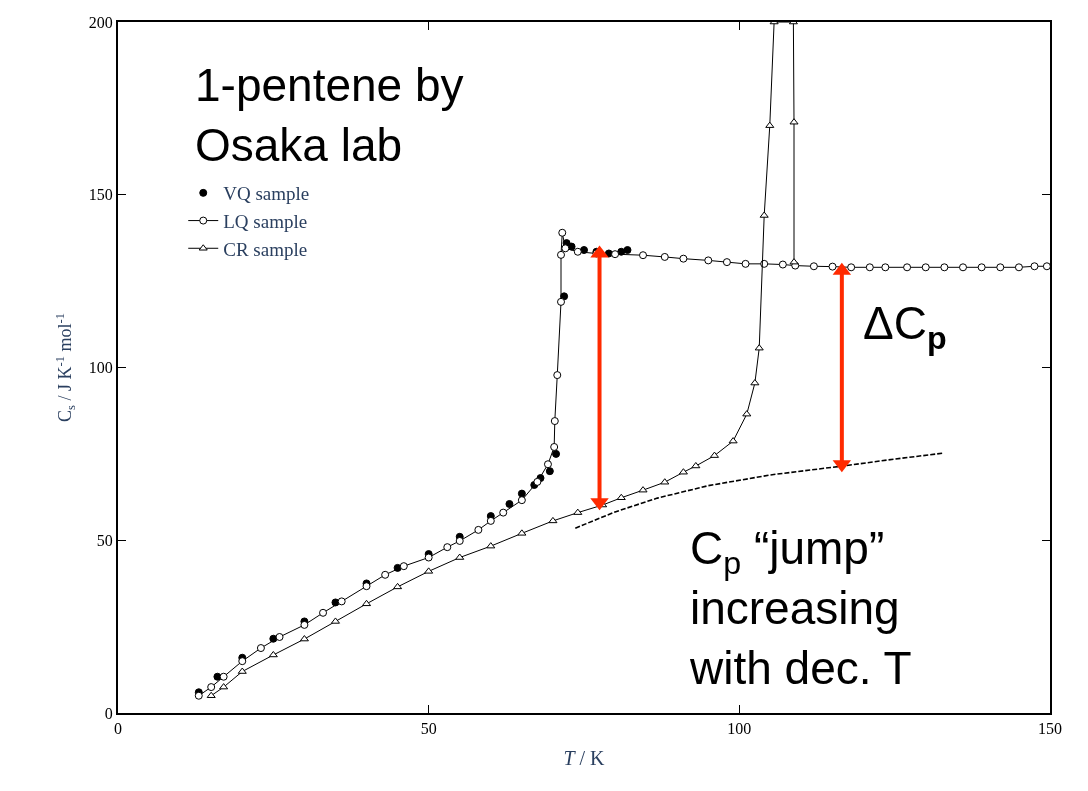 This screenshot has width=1088, height=791. I want to click on x-tick-label: 150, so click(1050, 729).